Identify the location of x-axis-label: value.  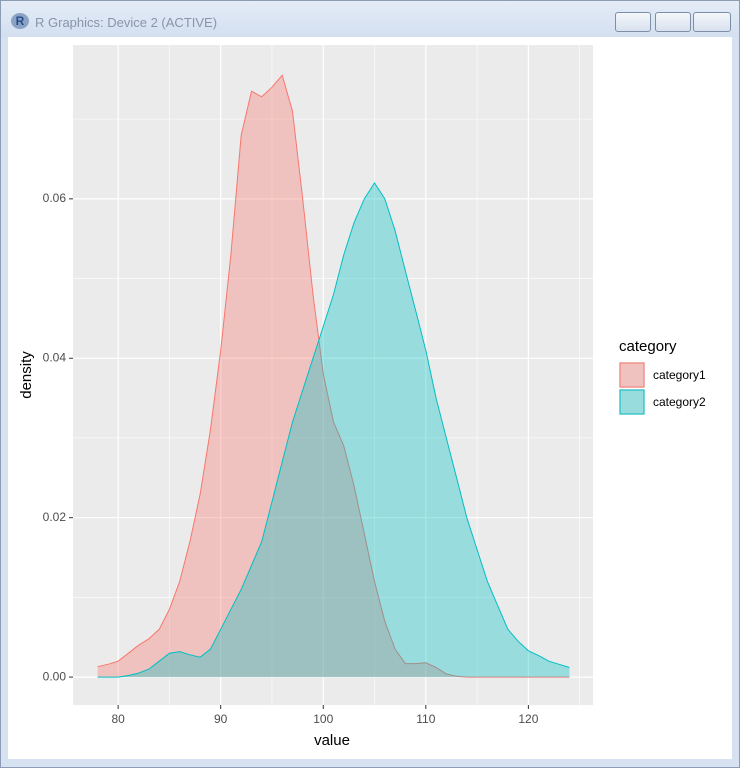
(332, 740).